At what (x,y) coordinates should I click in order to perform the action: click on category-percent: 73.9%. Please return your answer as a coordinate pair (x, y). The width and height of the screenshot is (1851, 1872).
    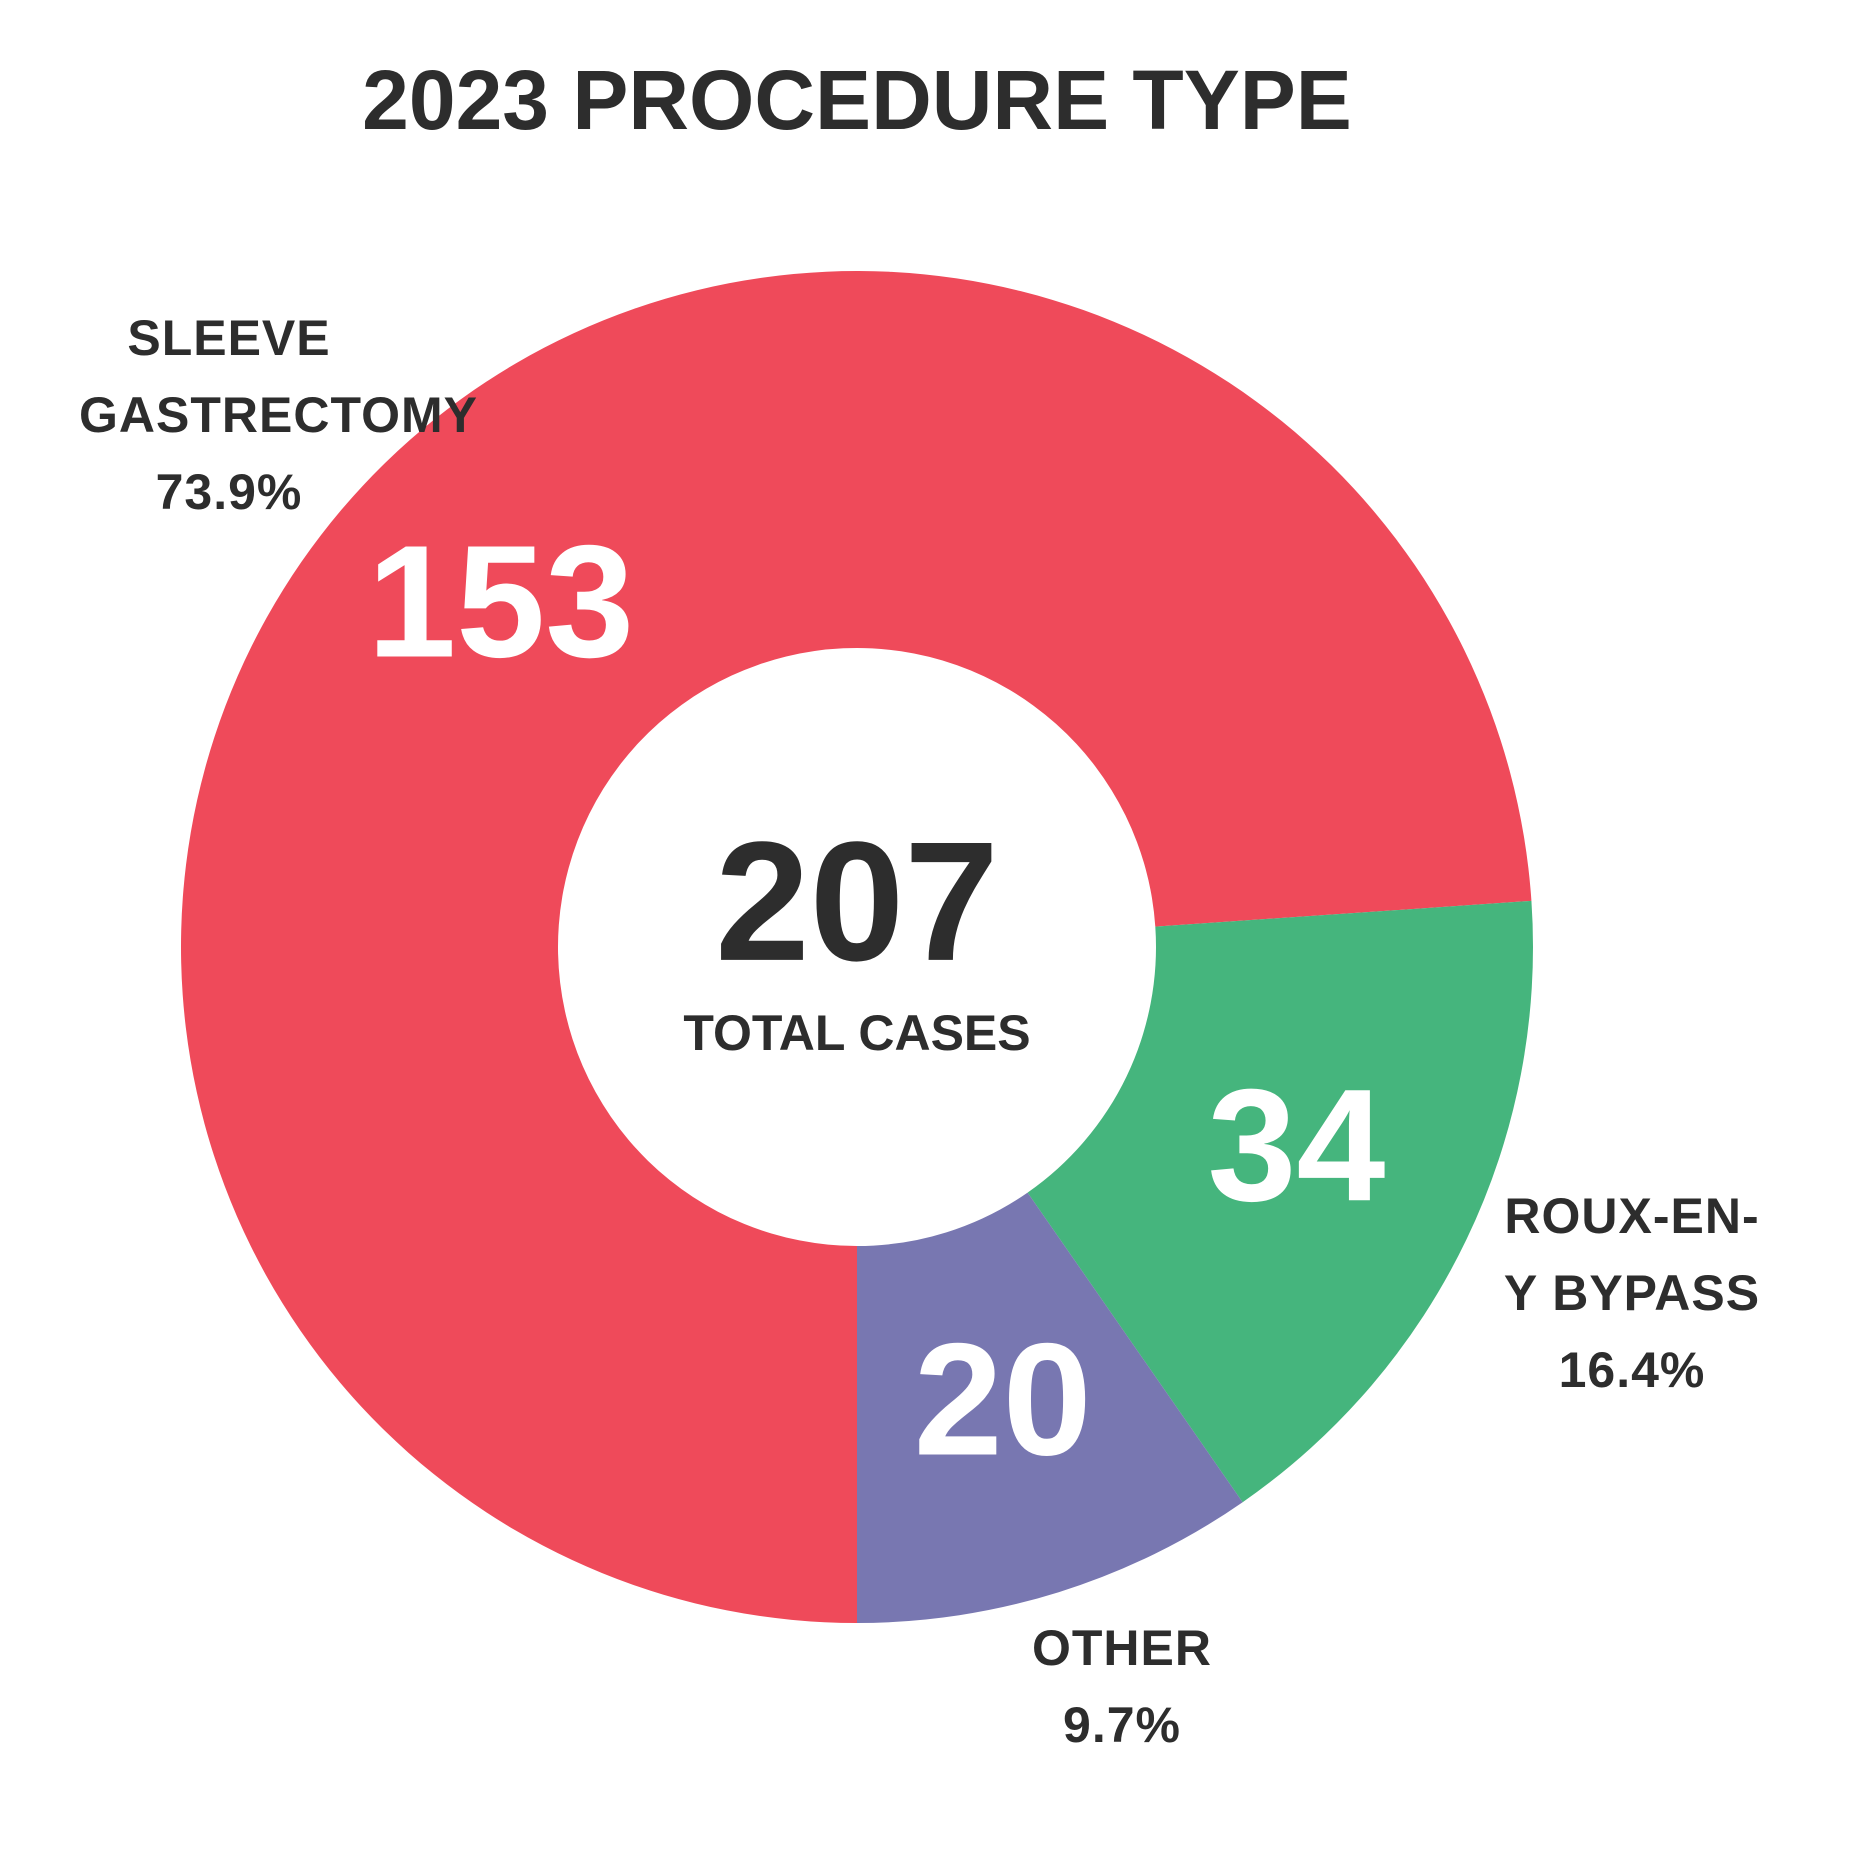
    Looking at the image, I should click on (229, 492).